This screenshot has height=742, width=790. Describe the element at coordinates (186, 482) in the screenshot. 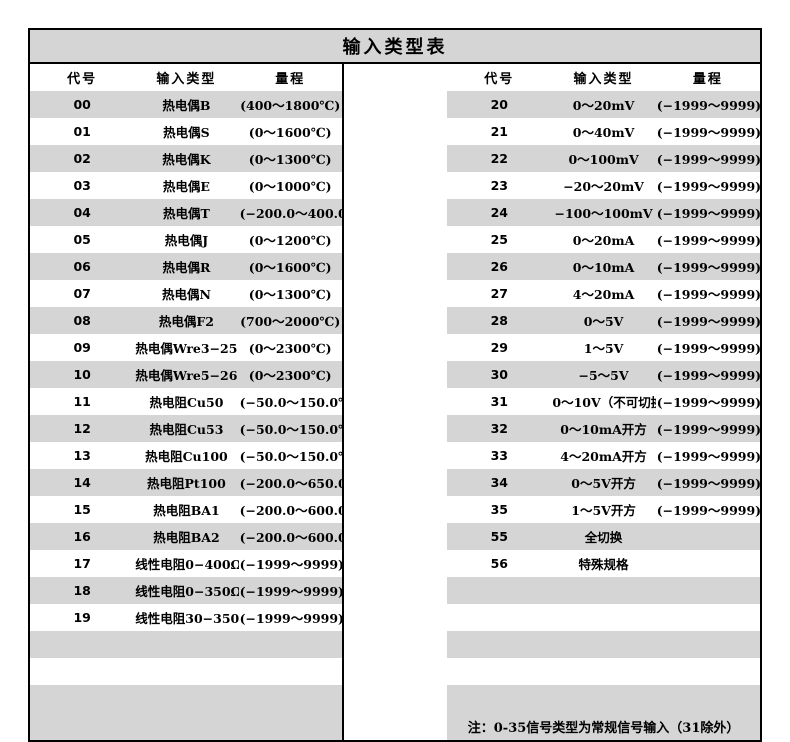

I see `cell-type-left: 热电阻Pt100` at that location.